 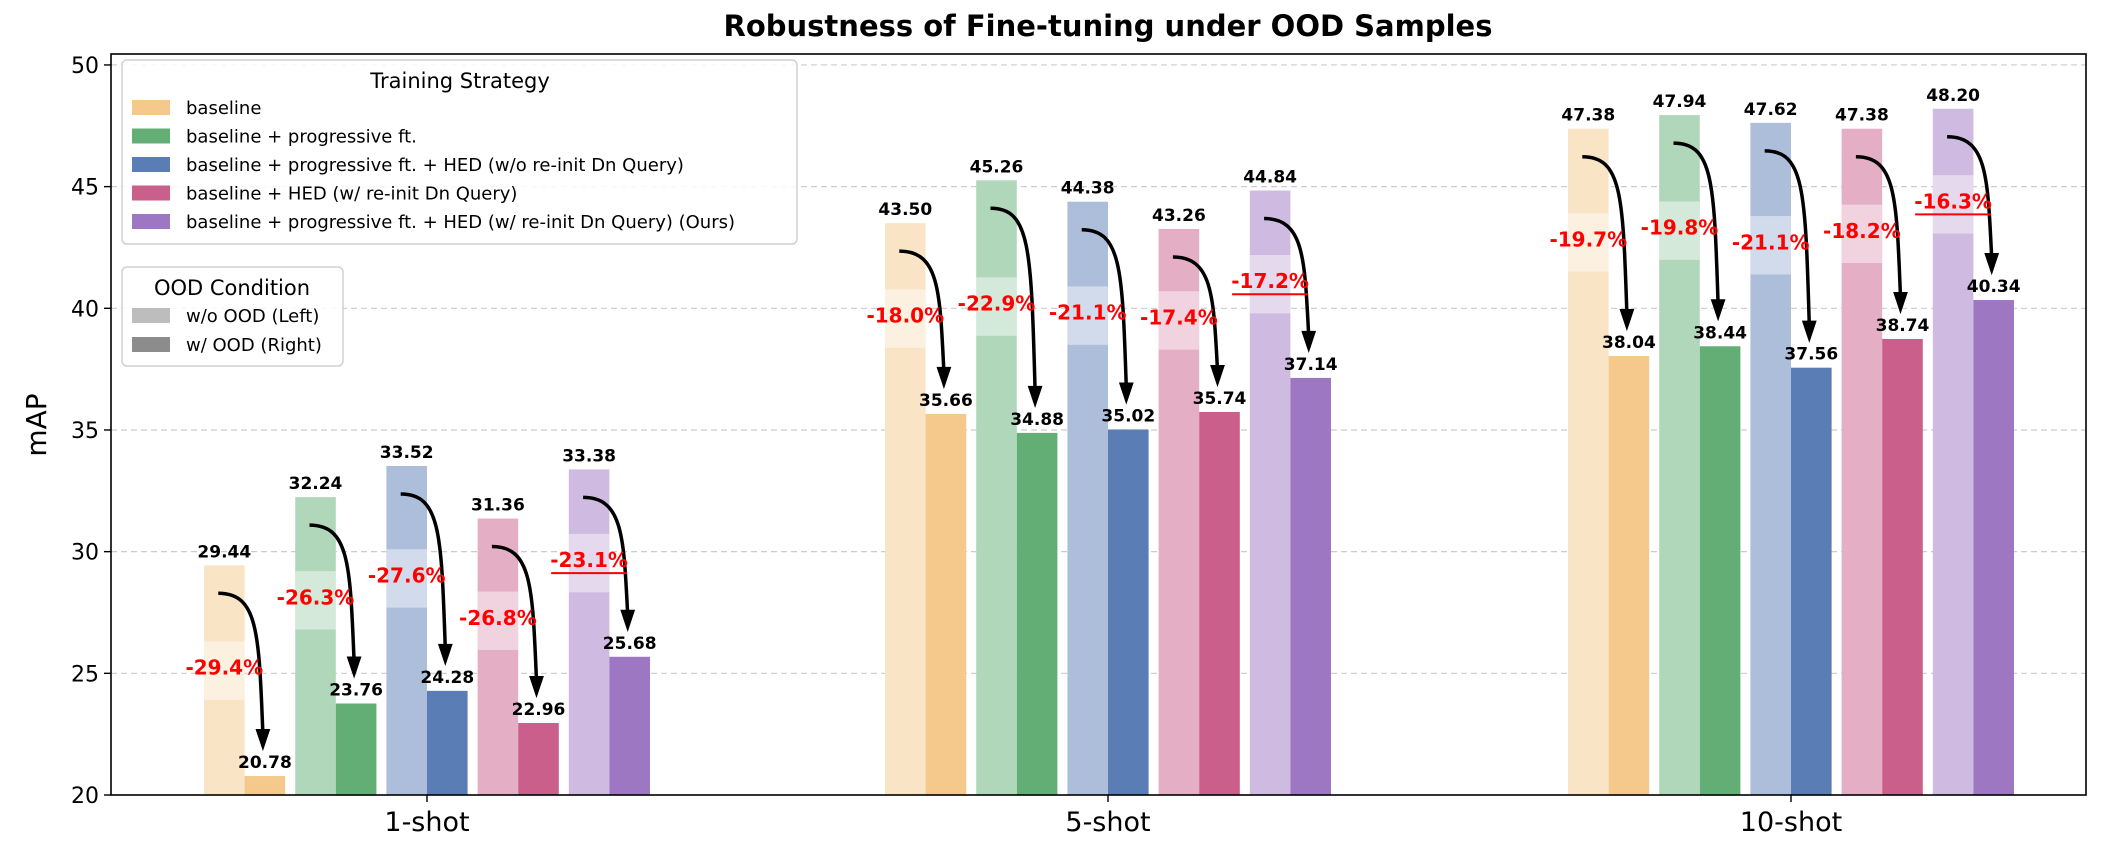 What do you see at coordinates (85, 431) in the screenshot?
I see `y-tick-label: 35` at bounding box center [85, 431].